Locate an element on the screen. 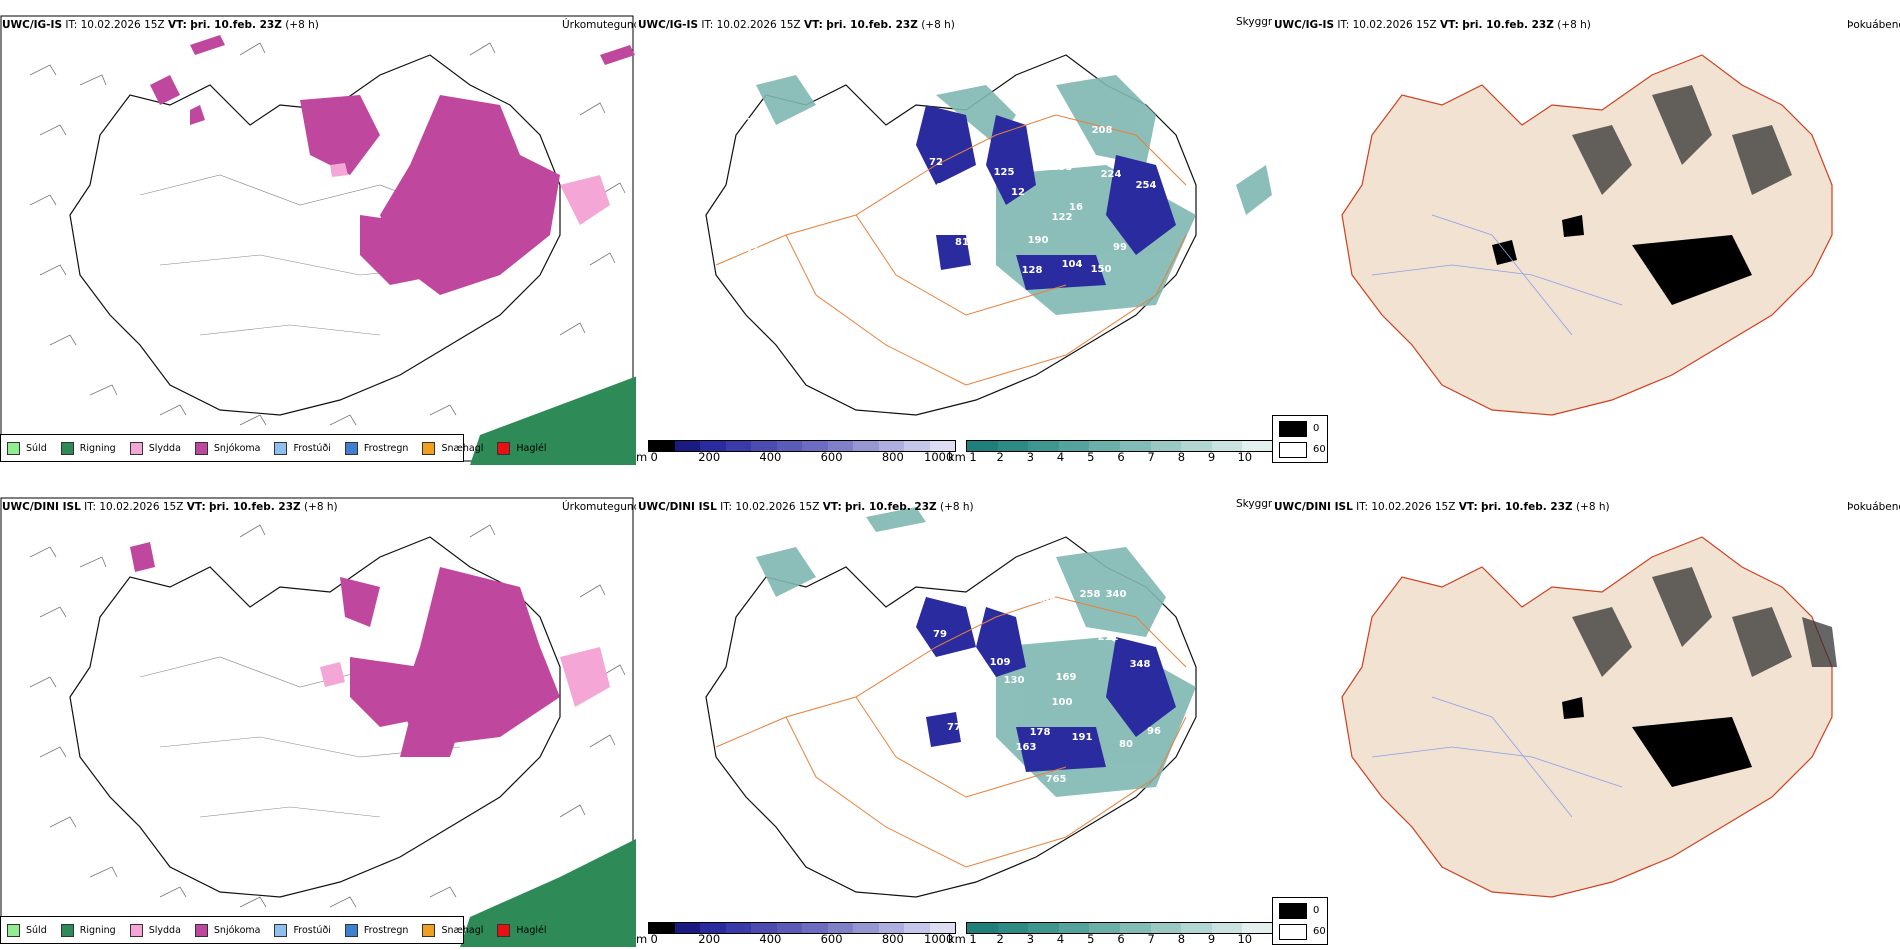 The image size is (1900, 950). cloud-label: 224 is located at coordinates (1111, 174).